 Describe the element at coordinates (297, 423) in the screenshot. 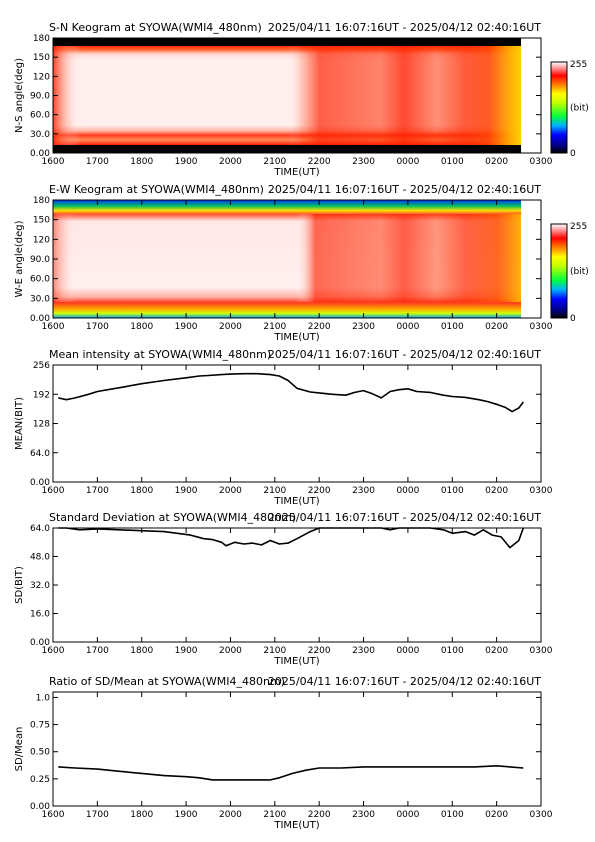

I see `plot-frame` at that location.